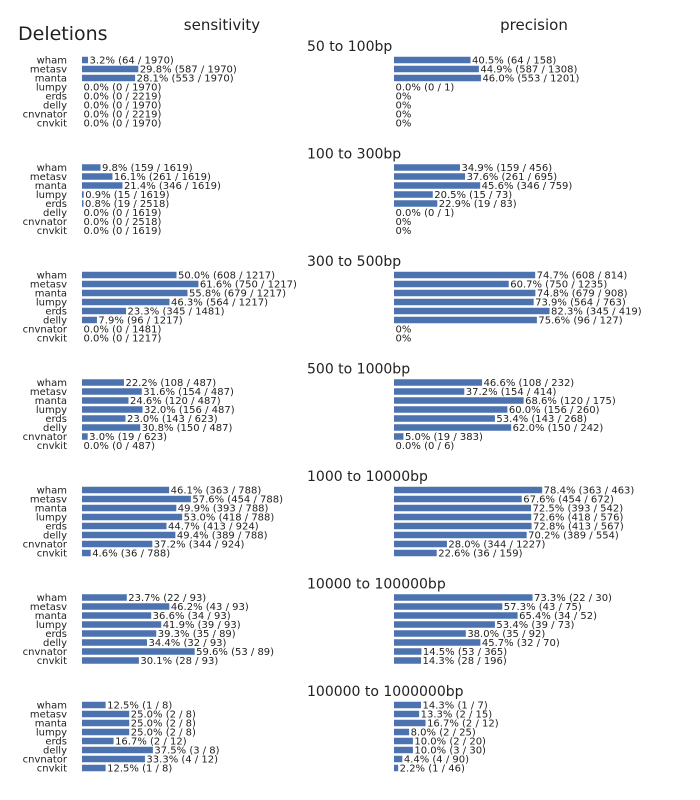 This screenshot has width=700, height=800. I want to click on sensitivity-data-label: 0.0% (0 / 2219), so click(123, 97).